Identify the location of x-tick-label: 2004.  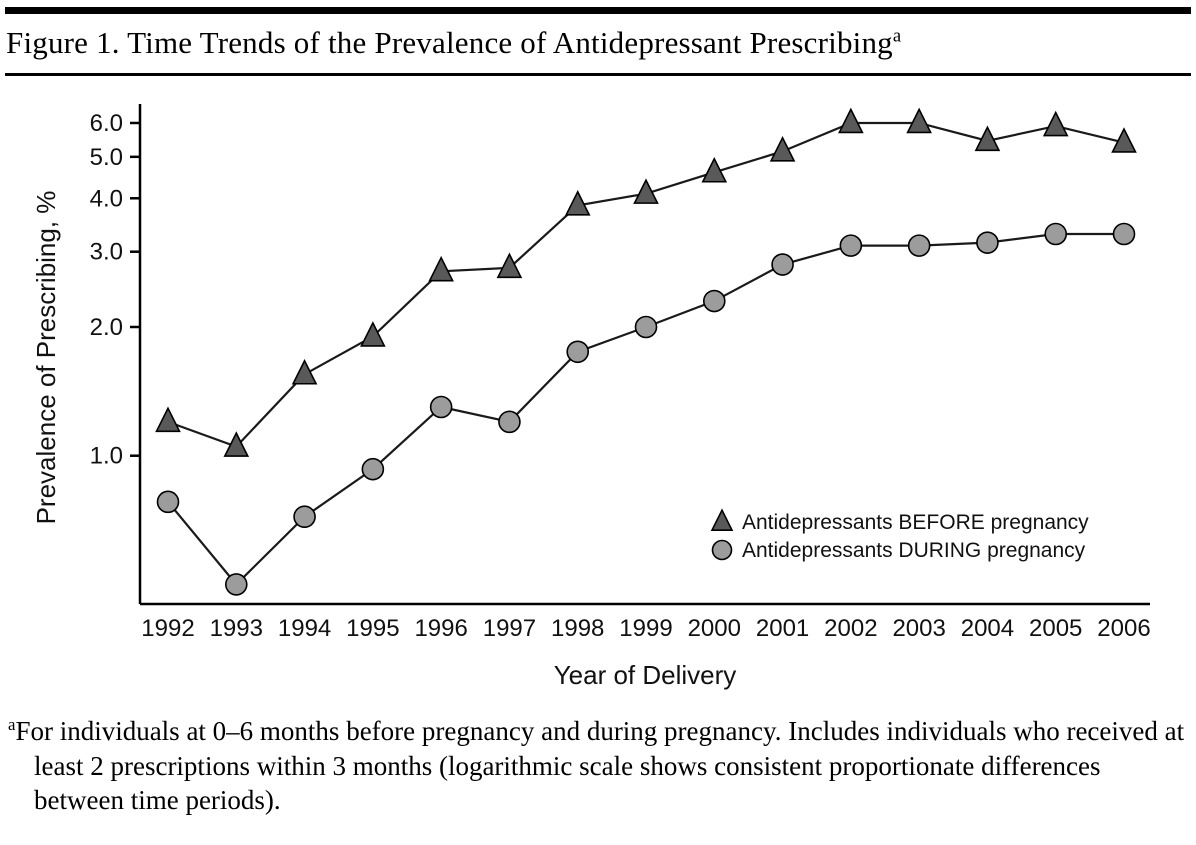
(987, 628).